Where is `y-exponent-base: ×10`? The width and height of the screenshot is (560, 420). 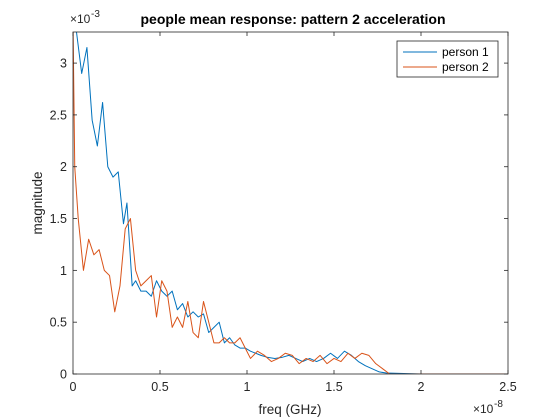 y-exponent-base: ×10 is located at coordinates (80, 19).